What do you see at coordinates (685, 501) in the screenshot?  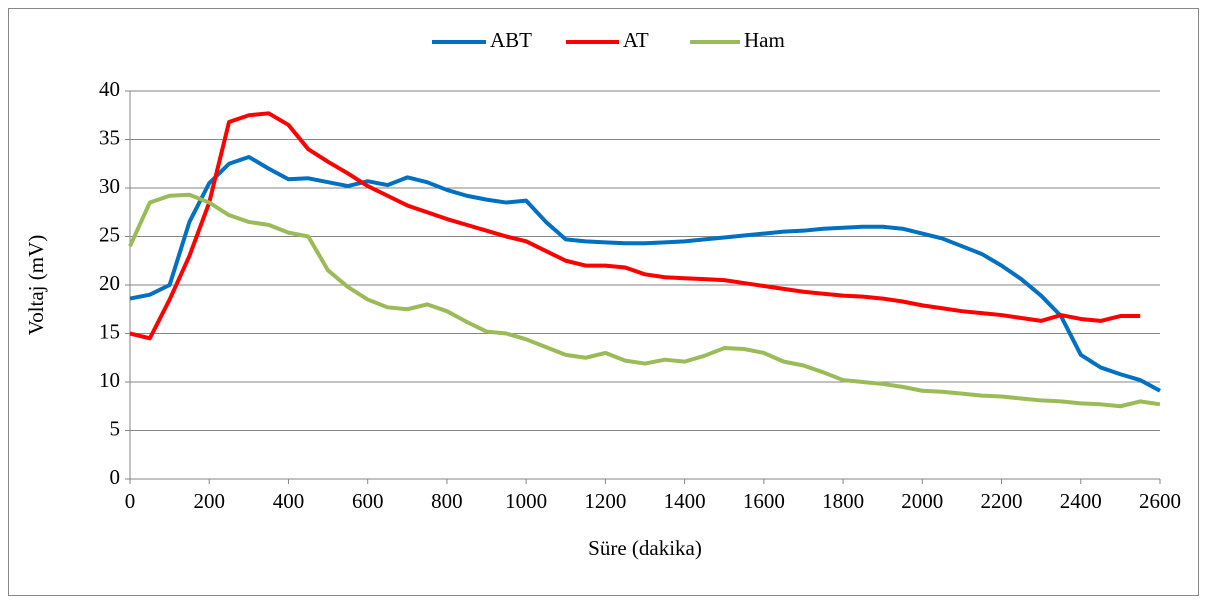 I see `x-tick-label: 1400` at bounding box center [685, 501].